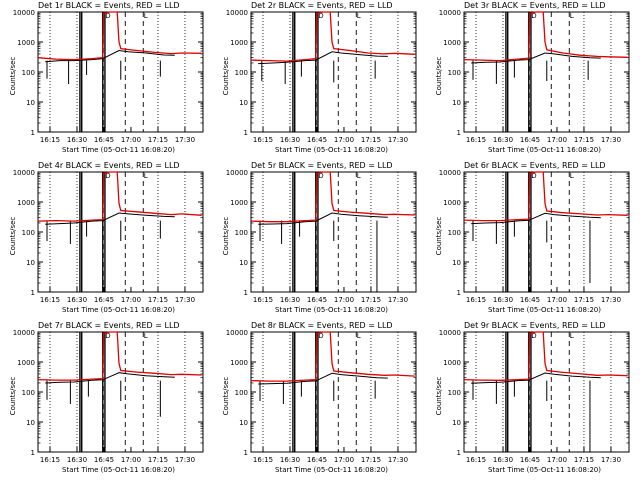 The height and width of the screenshot is (480, 640). Describe the element at coordinates (535, 325) in the screenshot. I see `panel-title: Det 9r BLACK = Events, RED = LLD` at that location.